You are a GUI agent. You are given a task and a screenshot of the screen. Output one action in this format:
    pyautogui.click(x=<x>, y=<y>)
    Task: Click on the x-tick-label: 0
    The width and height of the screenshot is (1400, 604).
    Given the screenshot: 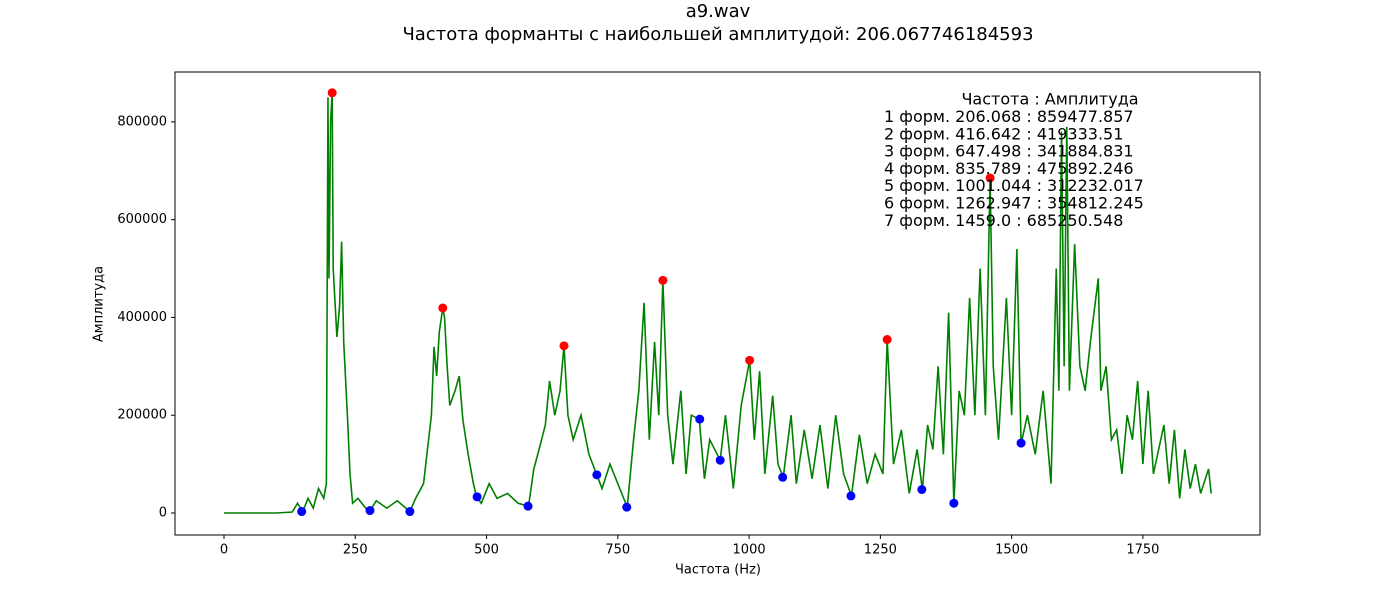 What is the action you would take?
    pyautogui.click(x=224, y=550)
    